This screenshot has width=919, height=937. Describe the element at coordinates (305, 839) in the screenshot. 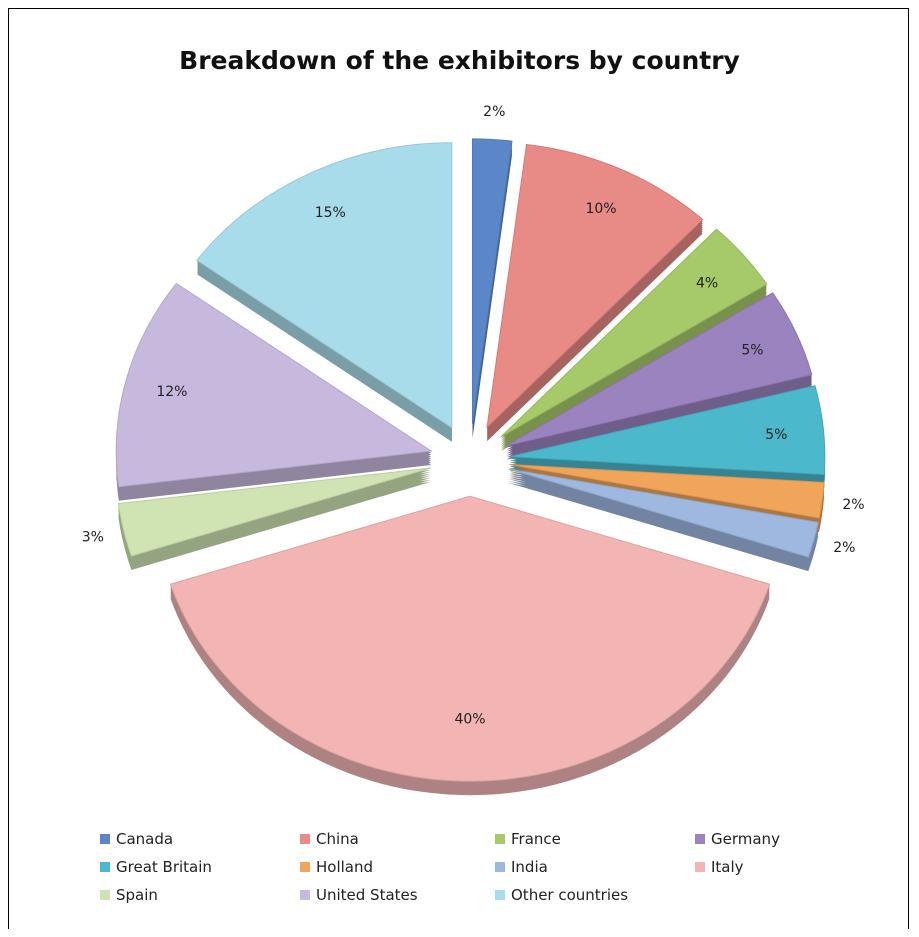

I see `legend-swatch-china` at that location.